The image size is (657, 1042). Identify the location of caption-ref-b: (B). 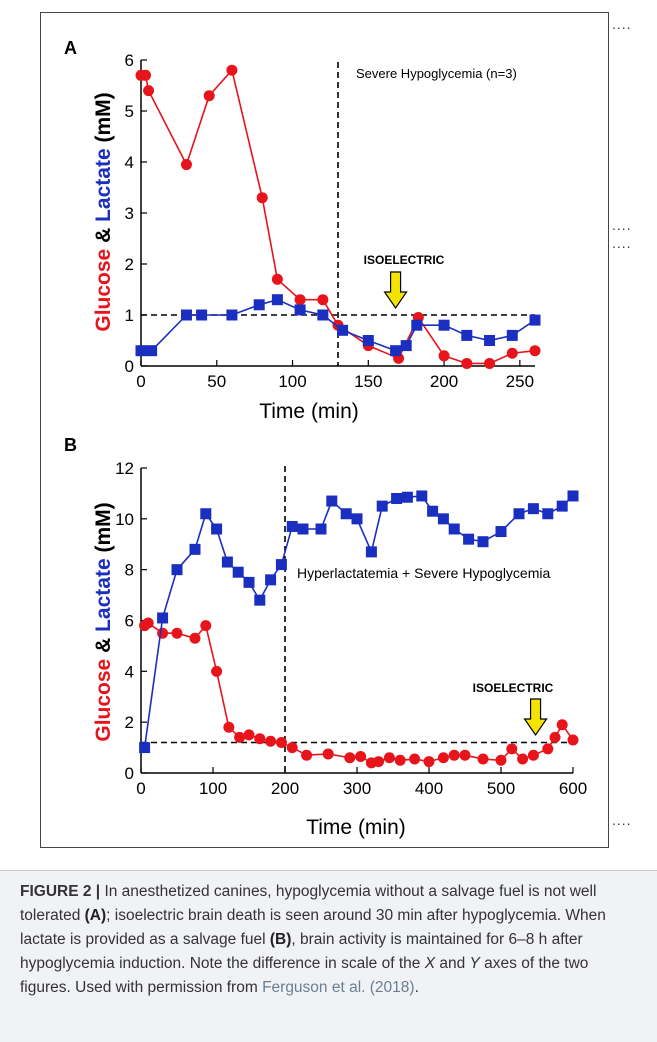
(280, 939).